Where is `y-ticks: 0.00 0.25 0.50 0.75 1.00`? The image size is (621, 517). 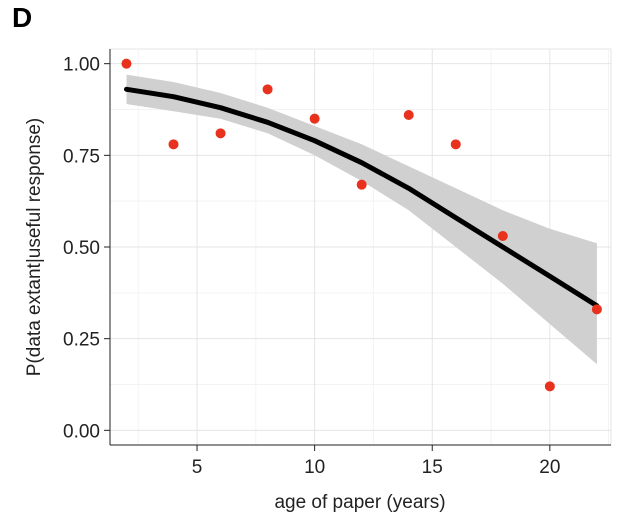 y-ticks: 0.00 0.25 0.50 0.75 1.00 is located at coordinates (86, 248).